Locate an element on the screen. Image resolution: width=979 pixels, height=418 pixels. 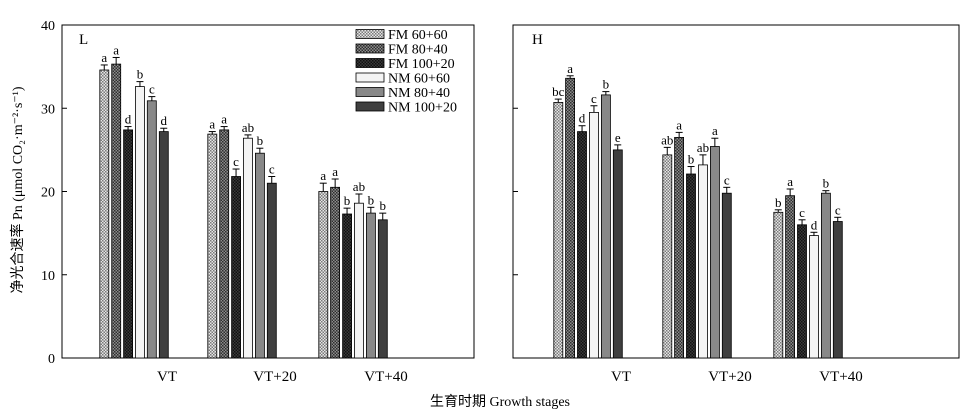
significance-letter: bc is located at coordinates (558, 91).